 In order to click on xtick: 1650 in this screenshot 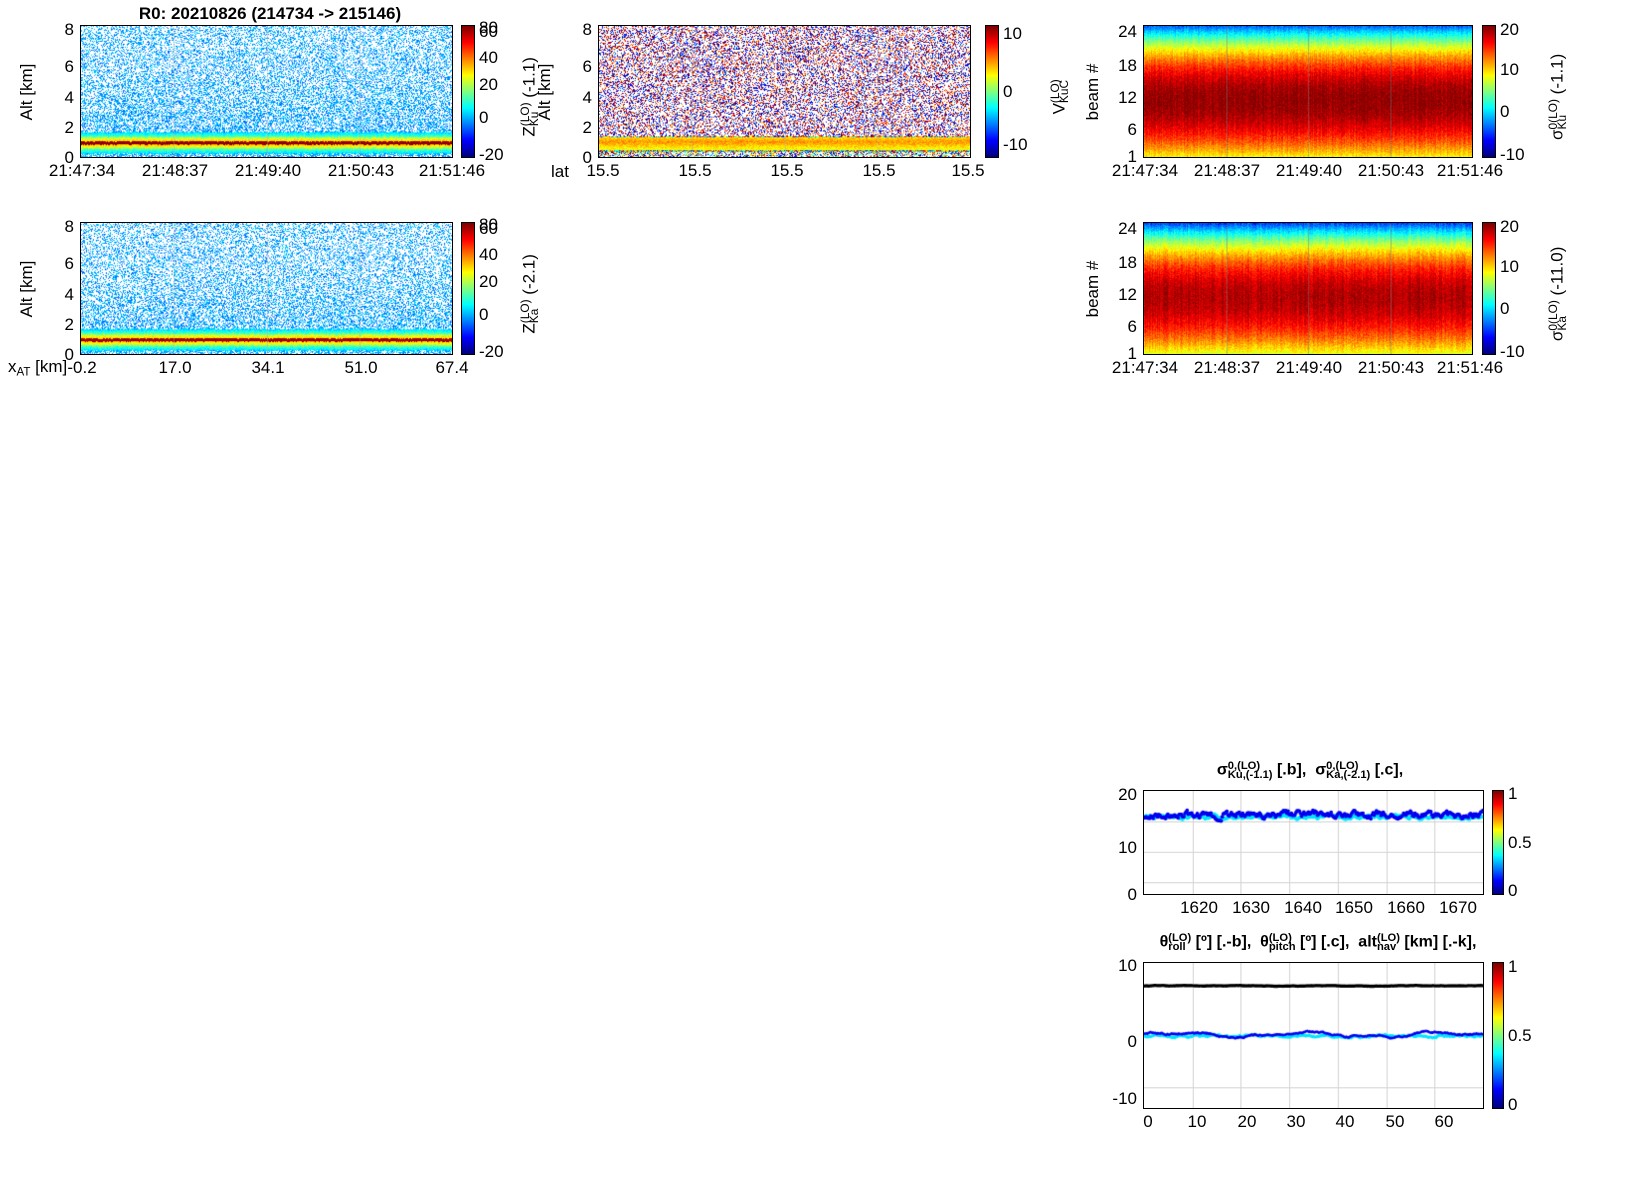, I will do `click(1354, 907)`.